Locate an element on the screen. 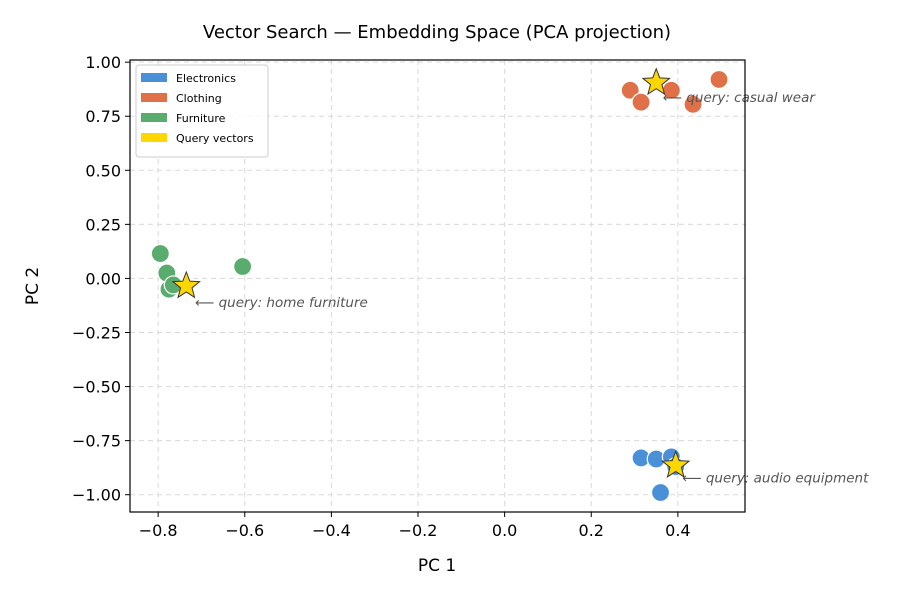  x-tick-label: 0.0 is located at coordinates (504, 530).